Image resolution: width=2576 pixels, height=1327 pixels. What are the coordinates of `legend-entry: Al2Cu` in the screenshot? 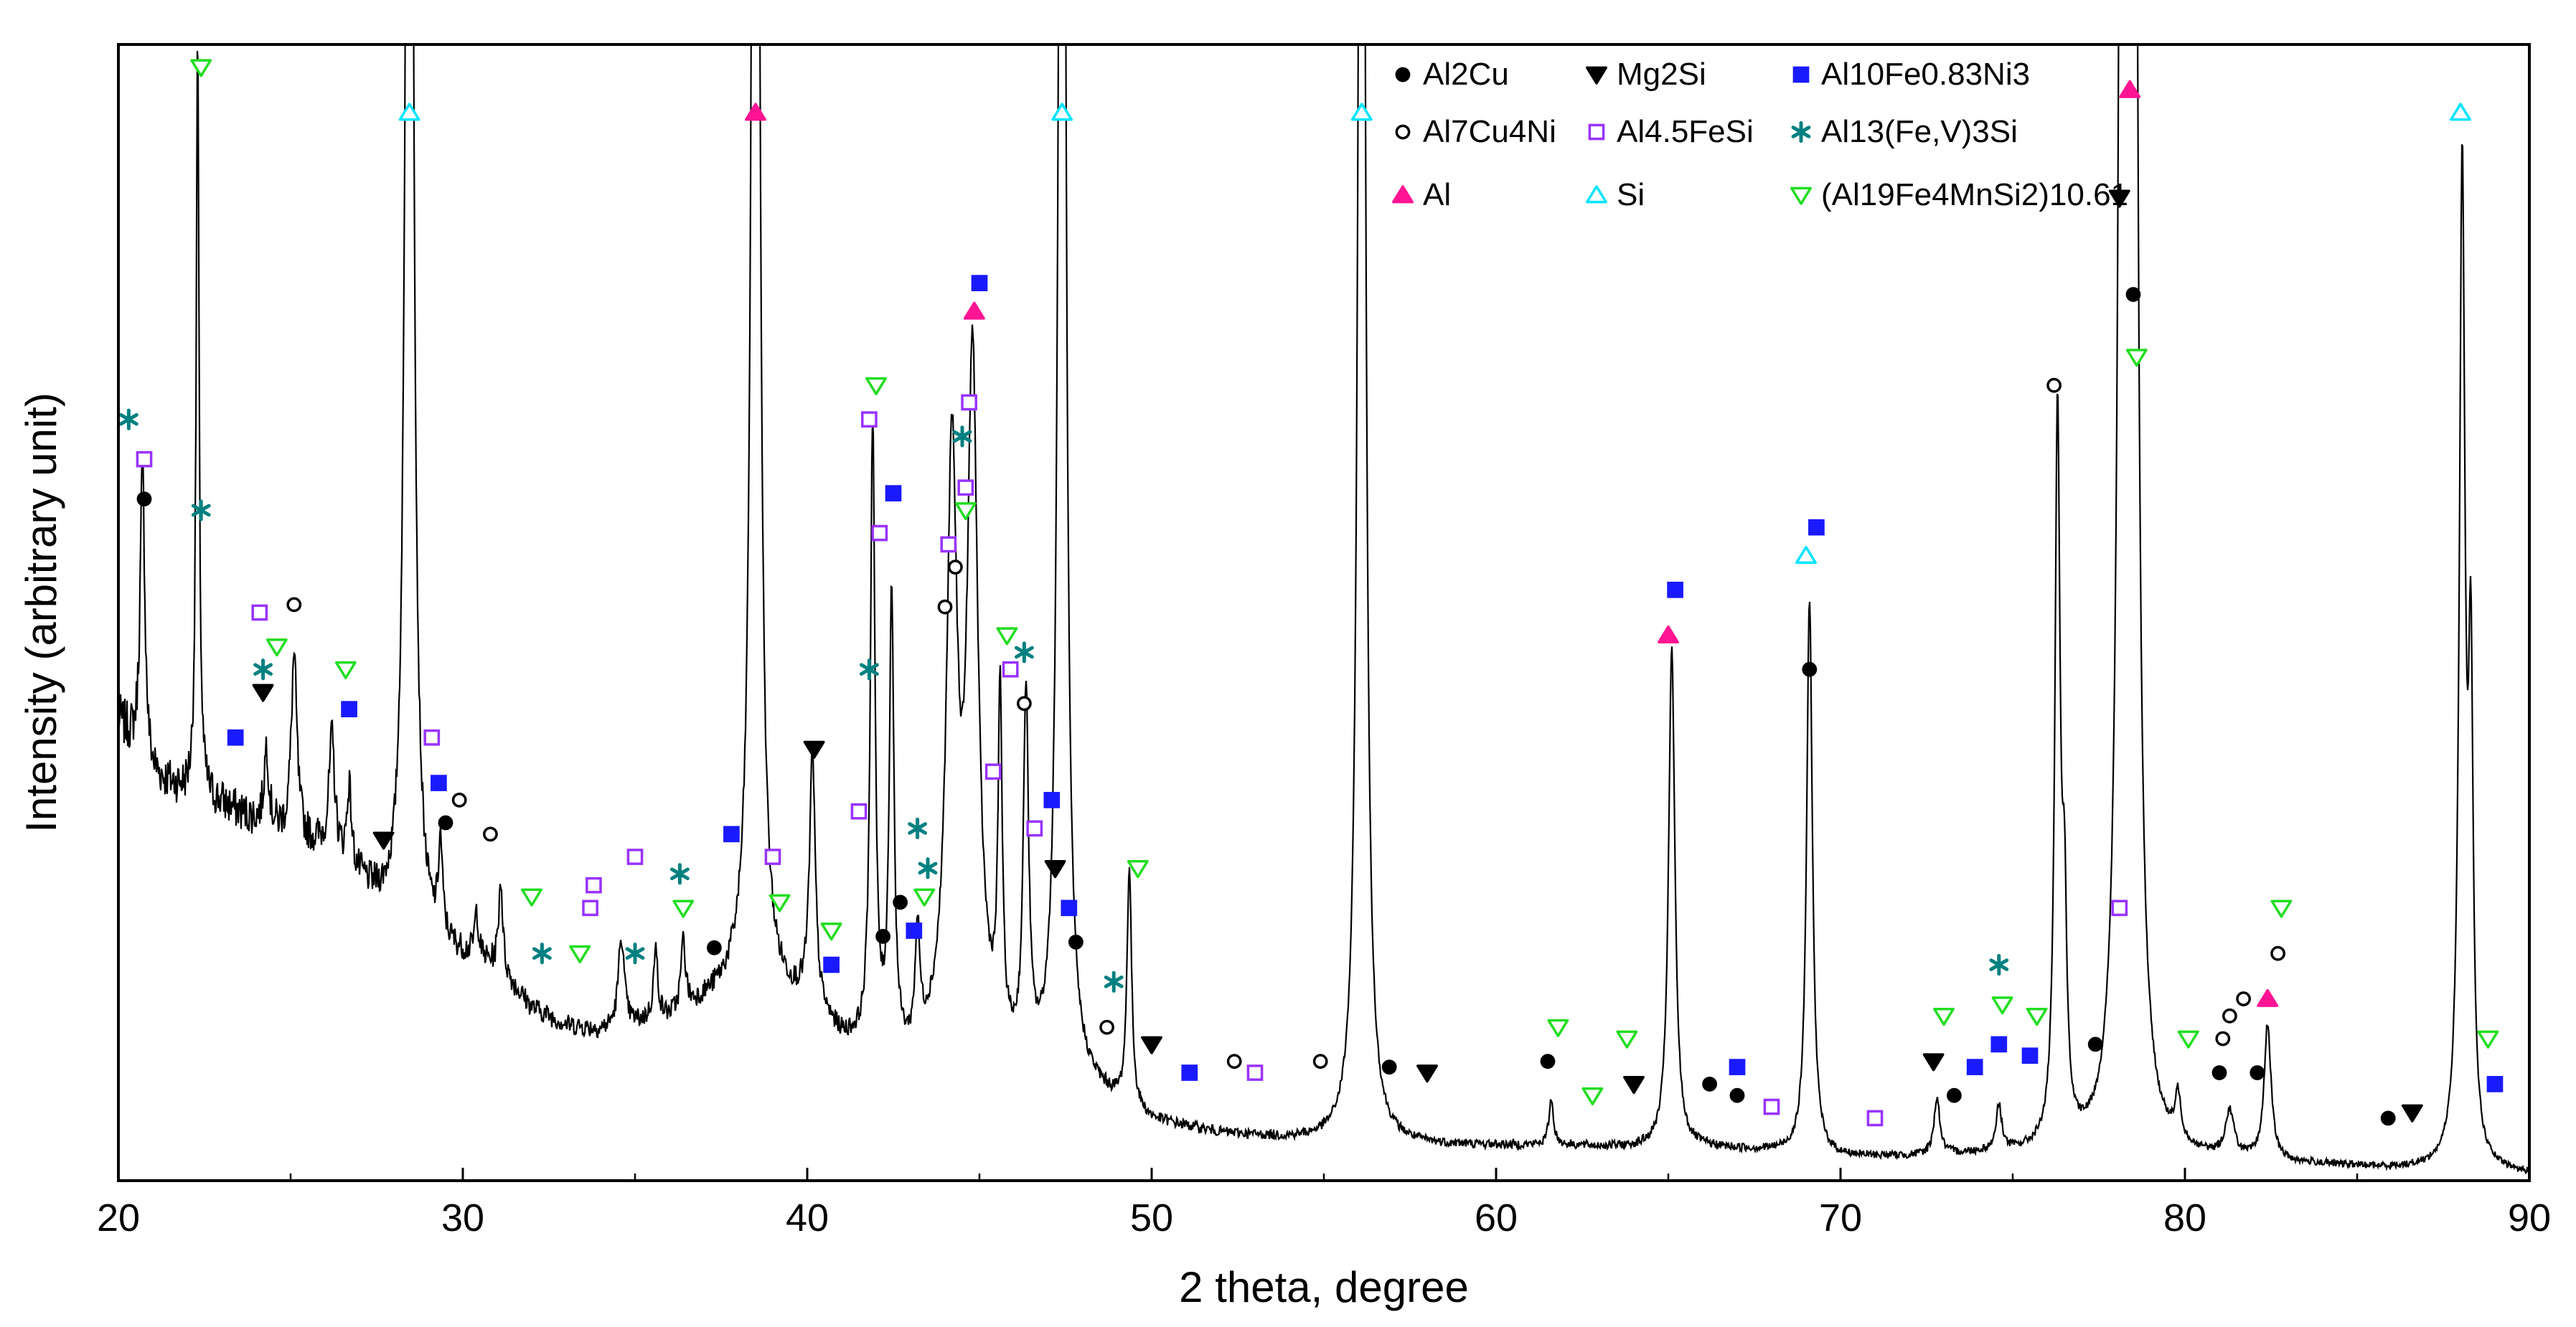 It's located at (1452, 74).